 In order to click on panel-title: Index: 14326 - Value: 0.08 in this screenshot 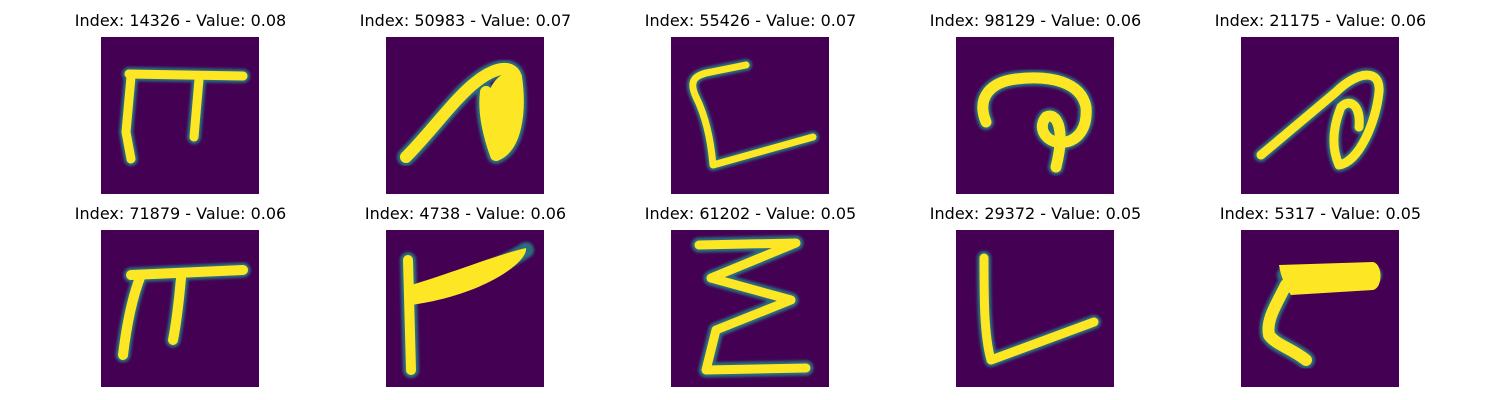, I will do `click(180, 20)`.